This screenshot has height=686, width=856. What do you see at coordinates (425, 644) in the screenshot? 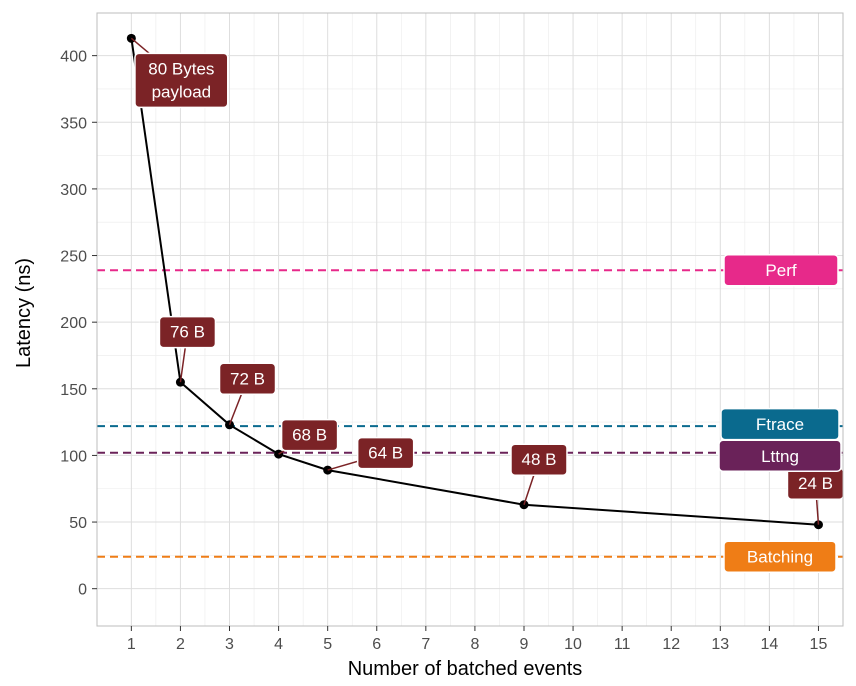
I see `x-tick-label: 7` at bounding box center [425, 644].